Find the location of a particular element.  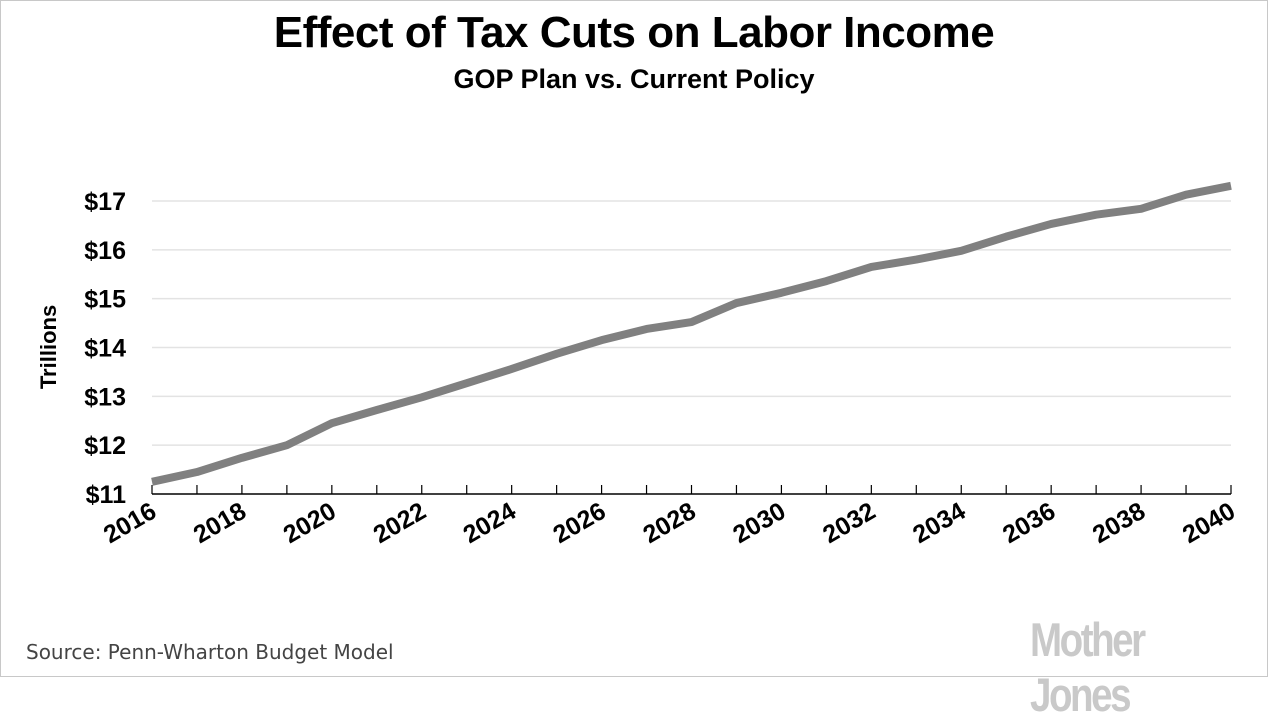

x-tick-label: 2022 is located at coordinates (400, 523).